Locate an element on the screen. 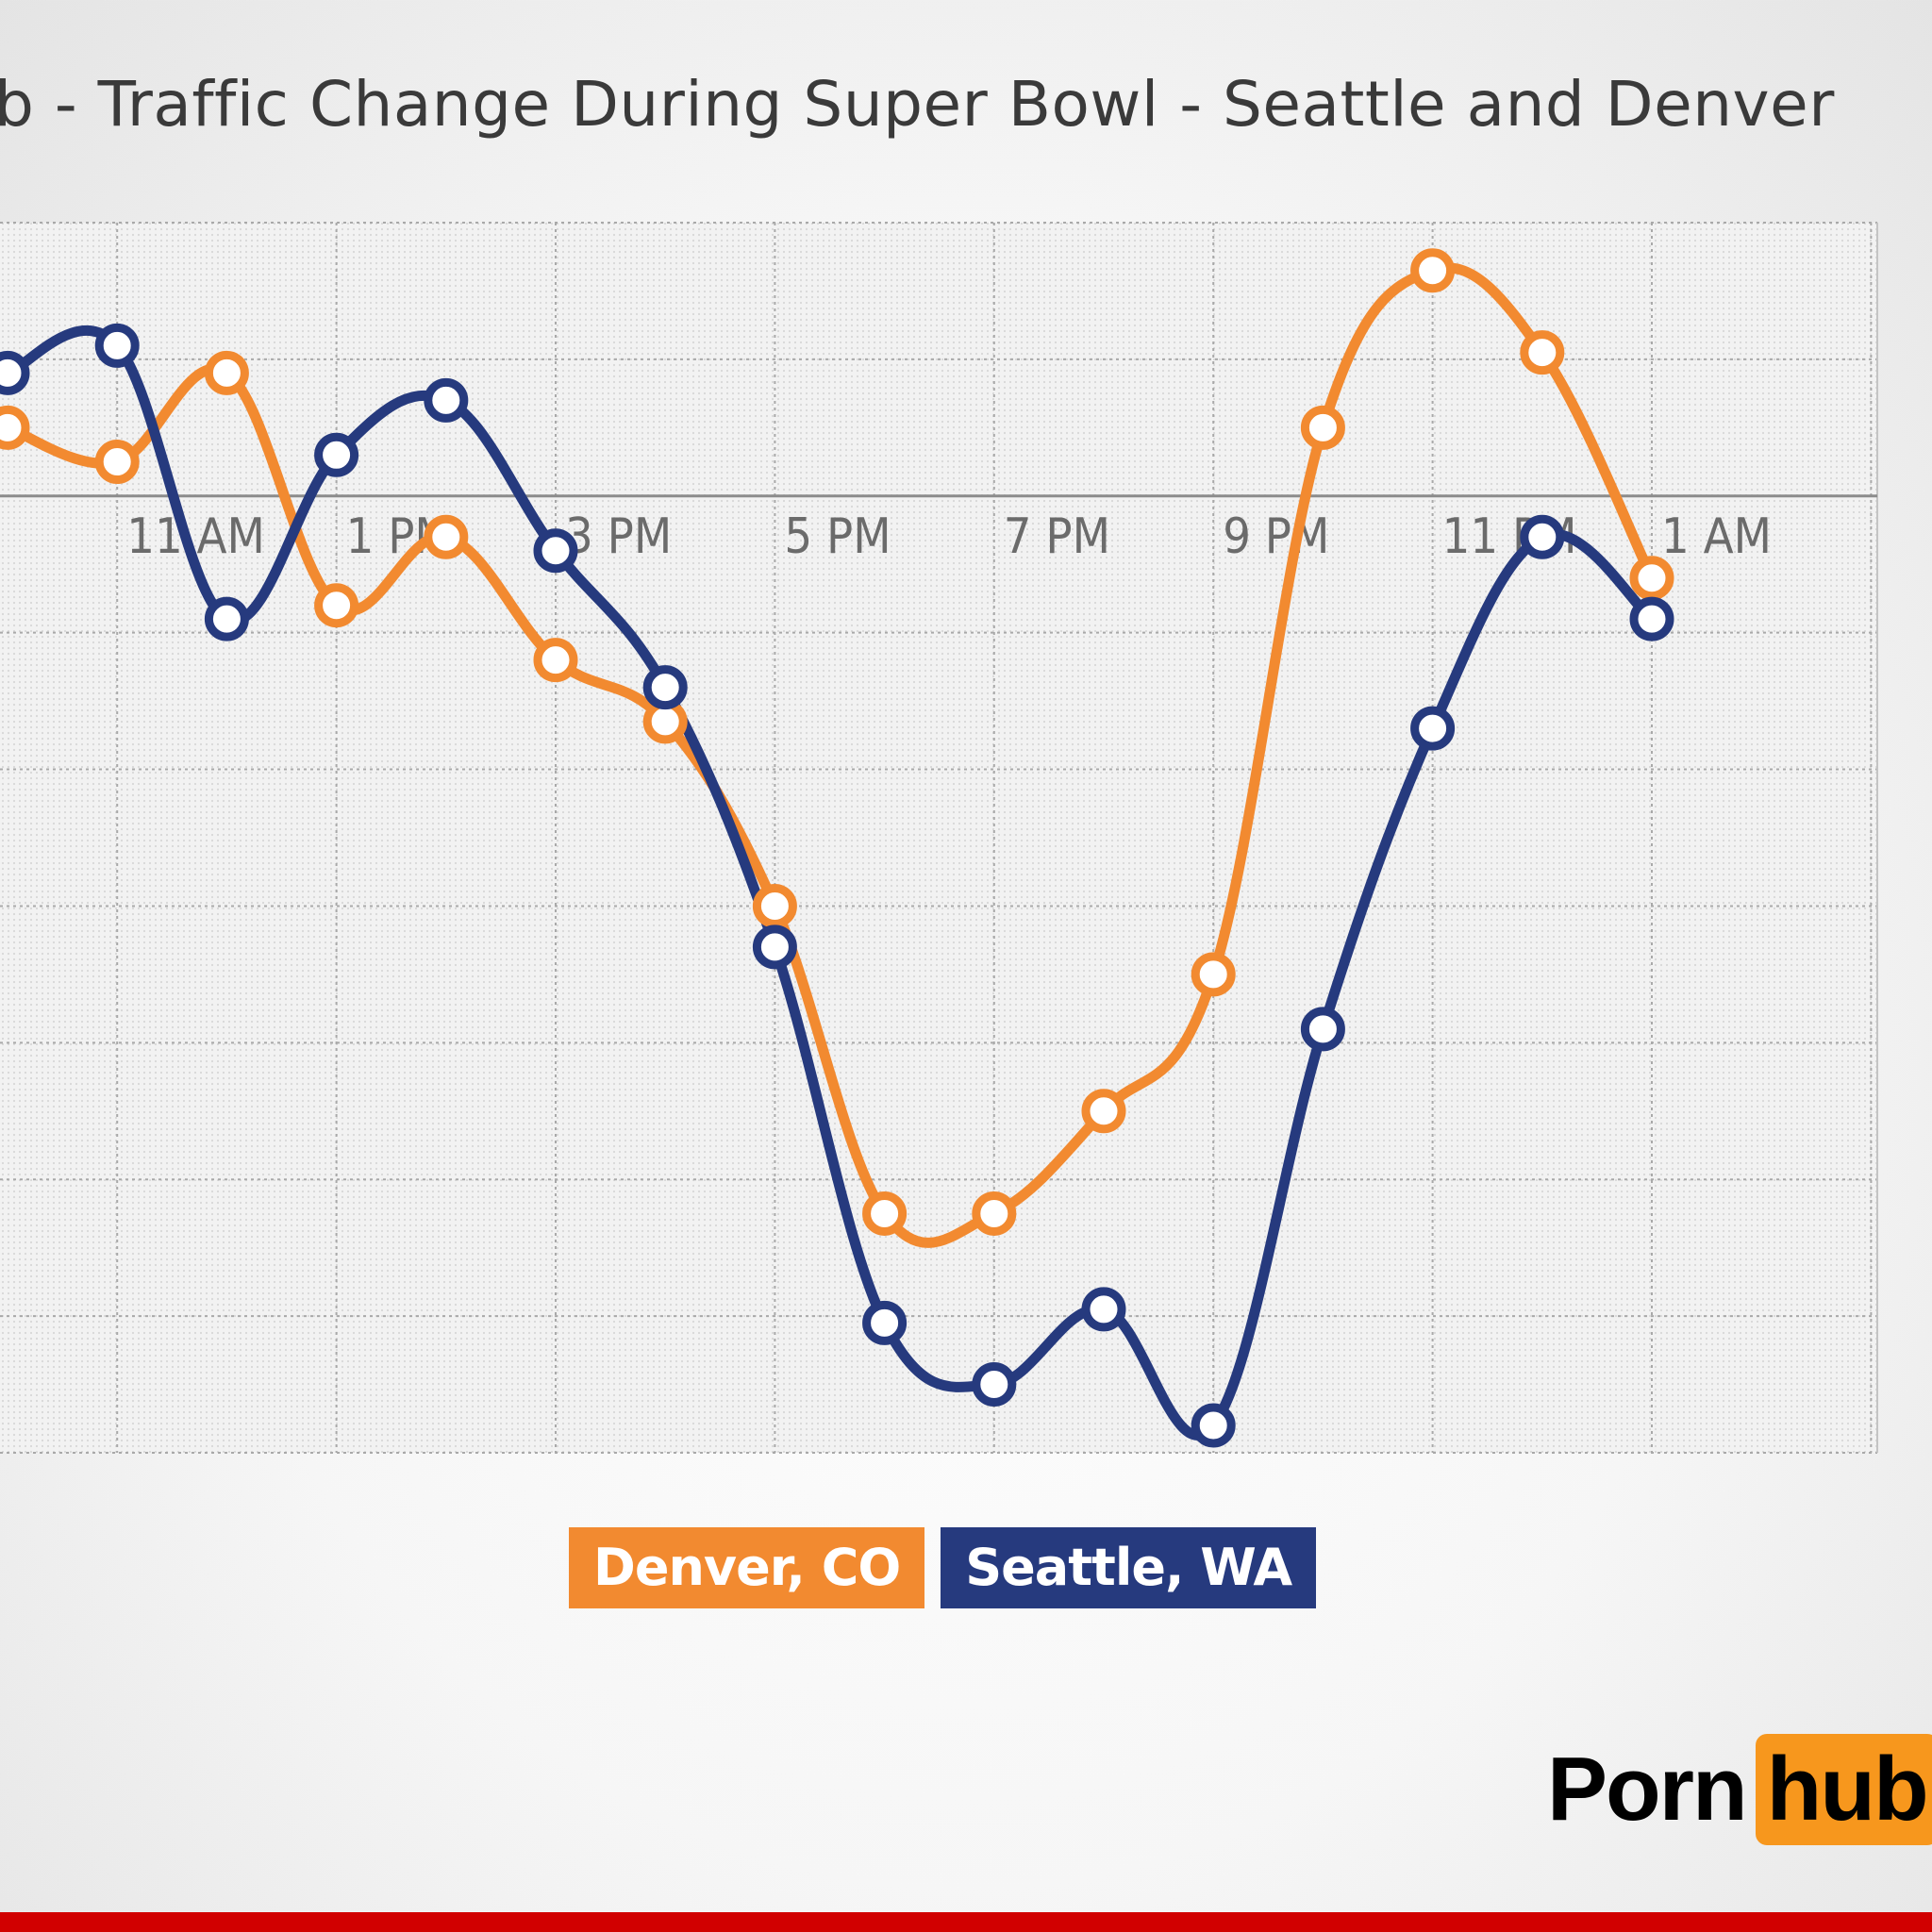 This screenshot has height=1932, width=1932. legend-label-denver: Denver, CO is located at coordinates (747, 1567).